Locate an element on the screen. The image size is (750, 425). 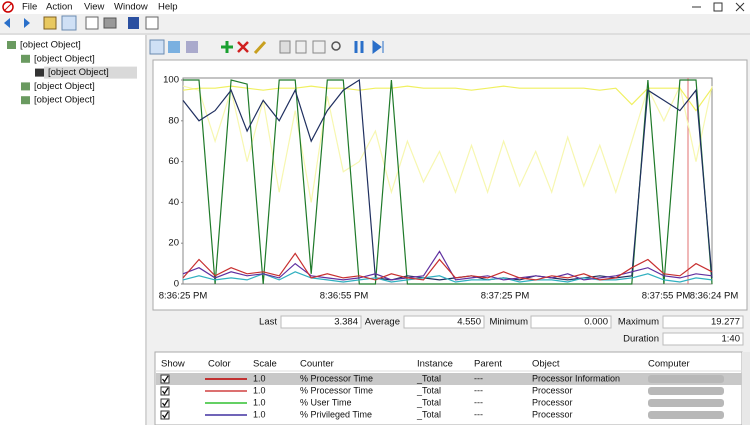
column-header: Scale is located at coordinates (265, 364).